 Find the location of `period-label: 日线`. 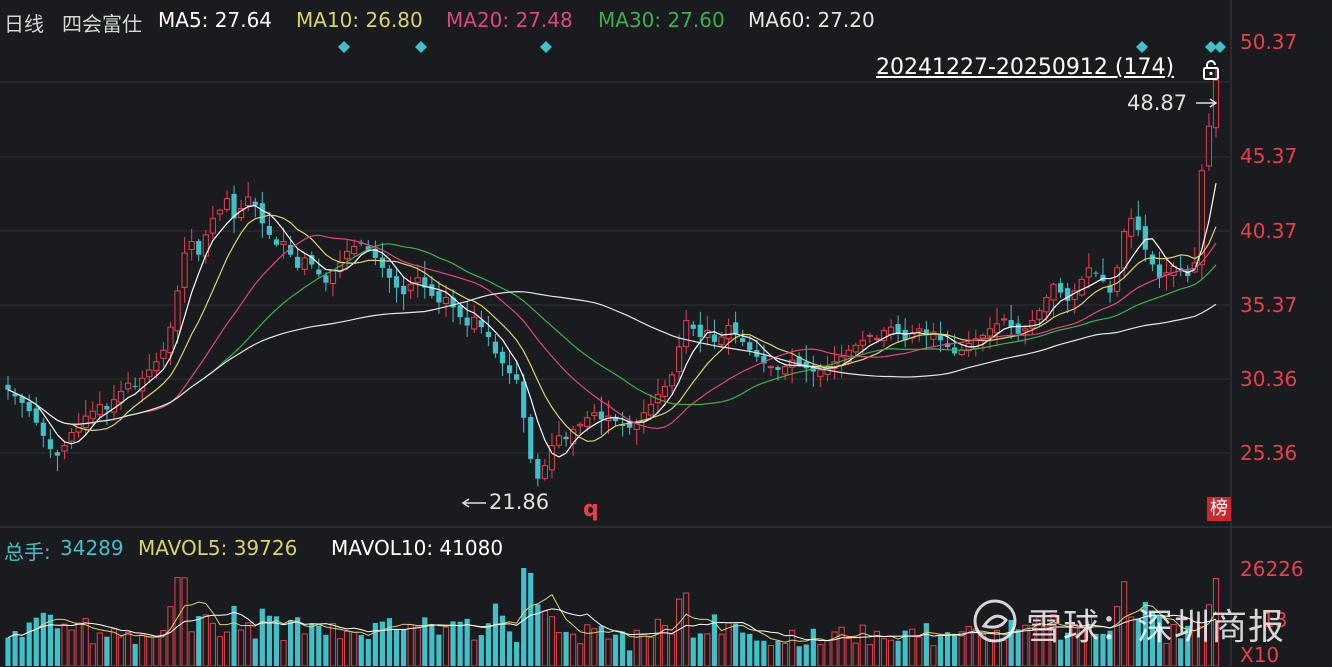

period-label: 日线 is located at coordinates (24, 24).